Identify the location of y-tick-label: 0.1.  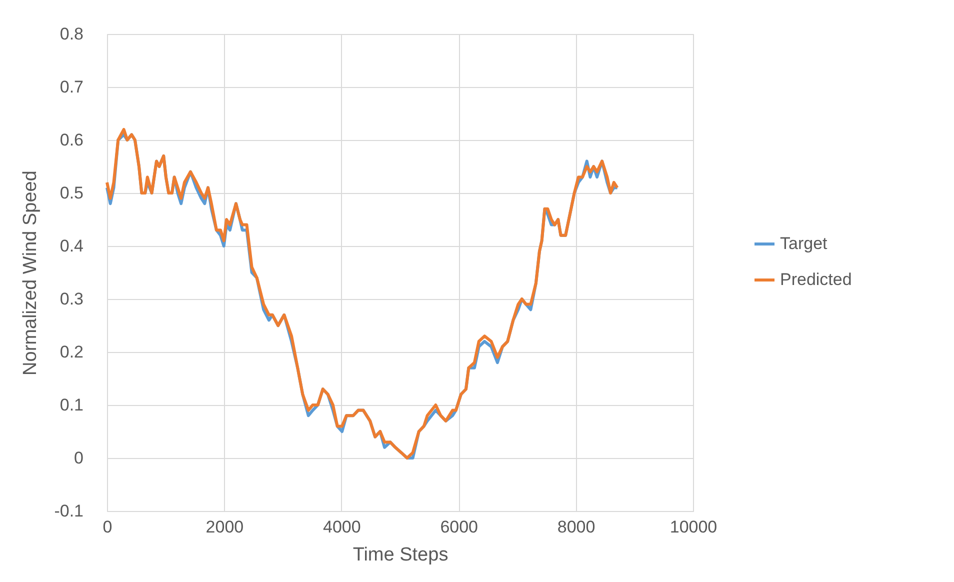
(72, 405).